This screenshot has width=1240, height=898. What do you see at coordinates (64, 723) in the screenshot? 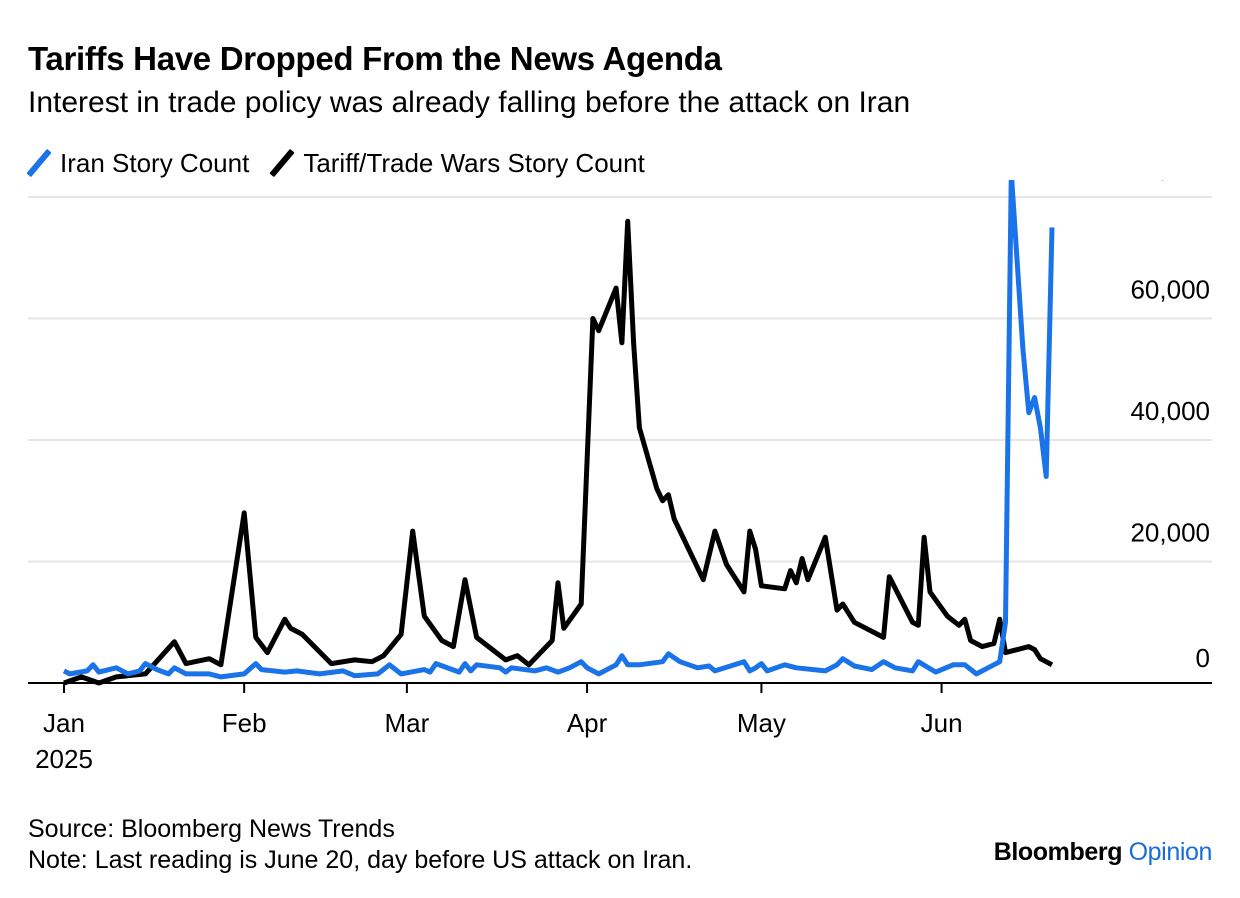
I see `x-tick-label: Jan` at bounding box center [64, 723].